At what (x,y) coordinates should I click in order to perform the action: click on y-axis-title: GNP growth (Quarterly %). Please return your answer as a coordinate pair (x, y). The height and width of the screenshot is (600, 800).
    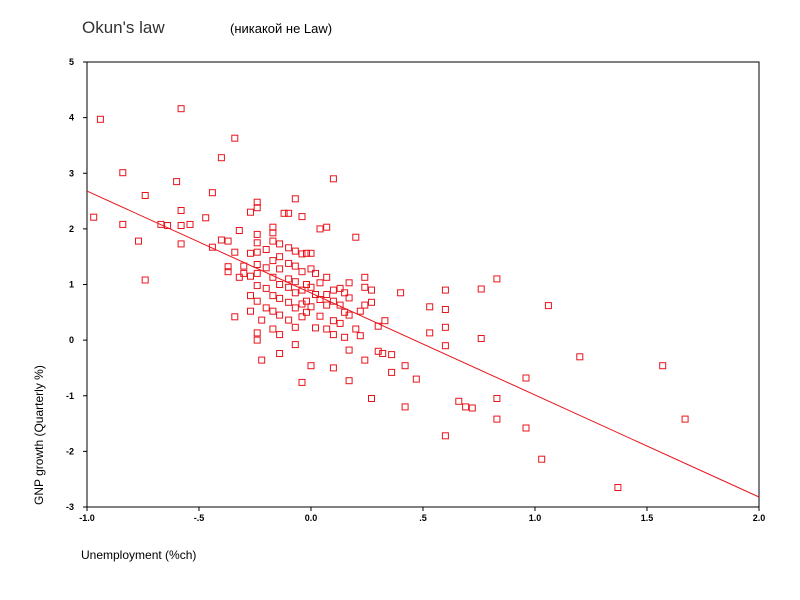
    Looking at the image, I should click on (39, 435).